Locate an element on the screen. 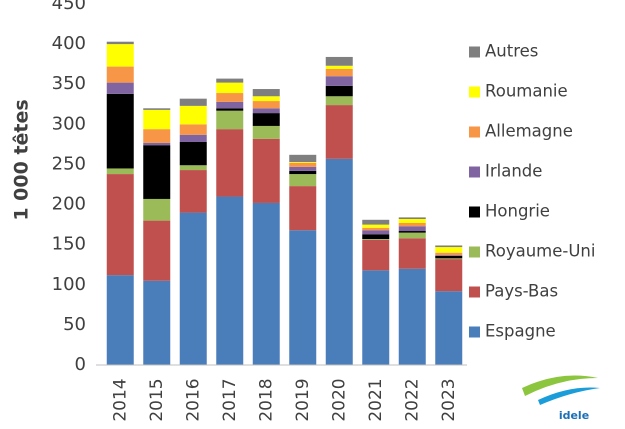 This screenshot has width=625, height=429. y-tick-label: 150 is located at coordinates (69, 244).